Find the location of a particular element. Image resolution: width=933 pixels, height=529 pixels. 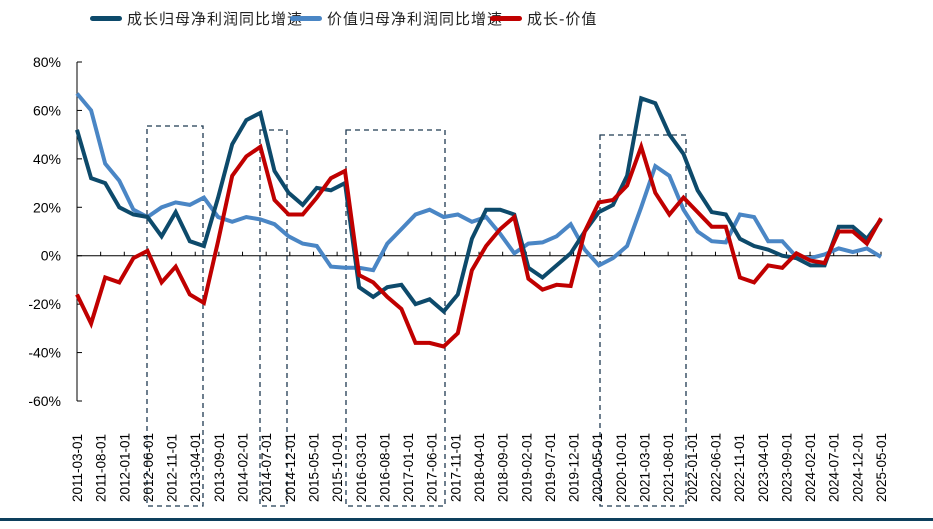

y-tick-label: 20% is located at coordinates (47, 207).